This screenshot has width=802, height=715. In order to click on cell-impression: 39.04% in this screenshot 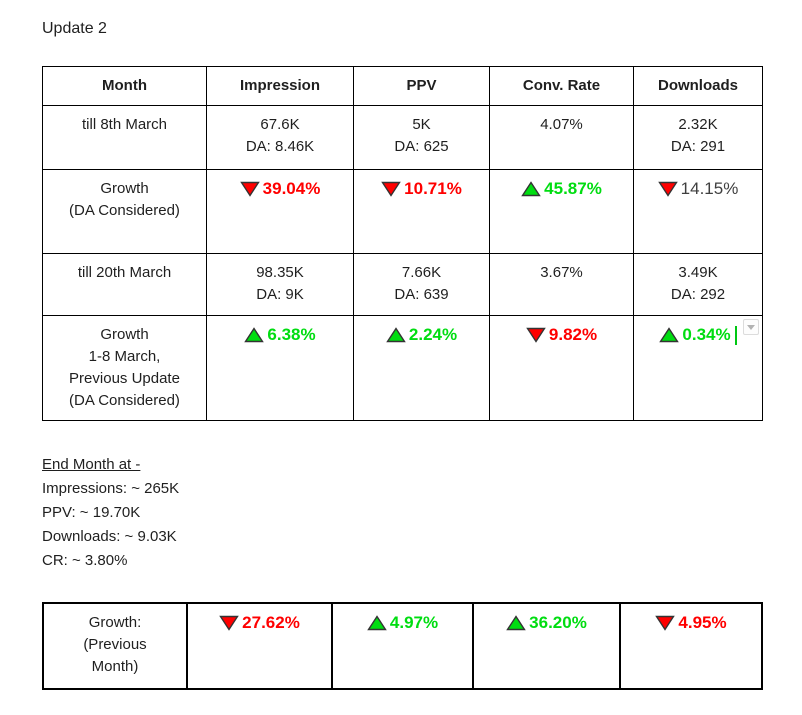, I will do `click(280, 211)`.